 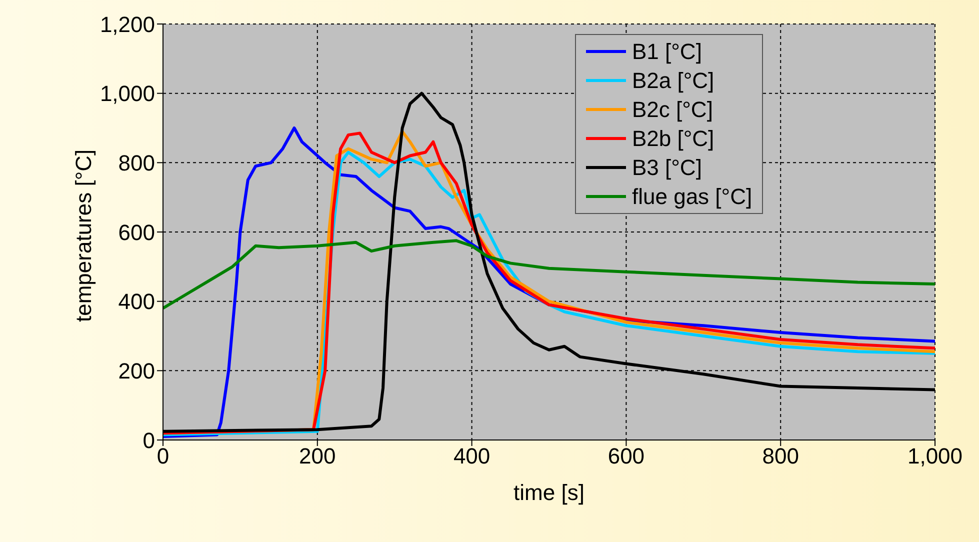 What do you see at coordinates (667, 52) in the screenshot?
I see `legend-label: B1 [°C]` at bounding box center [667, 52].